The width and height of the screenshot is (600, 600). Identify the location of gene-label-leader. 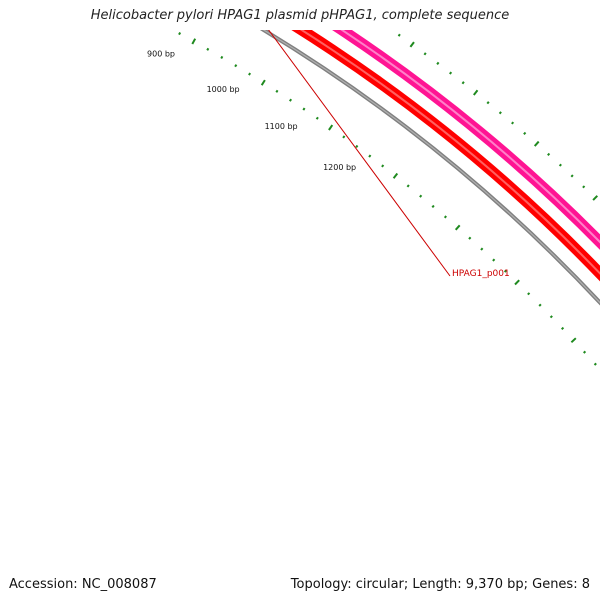
(359, 153).